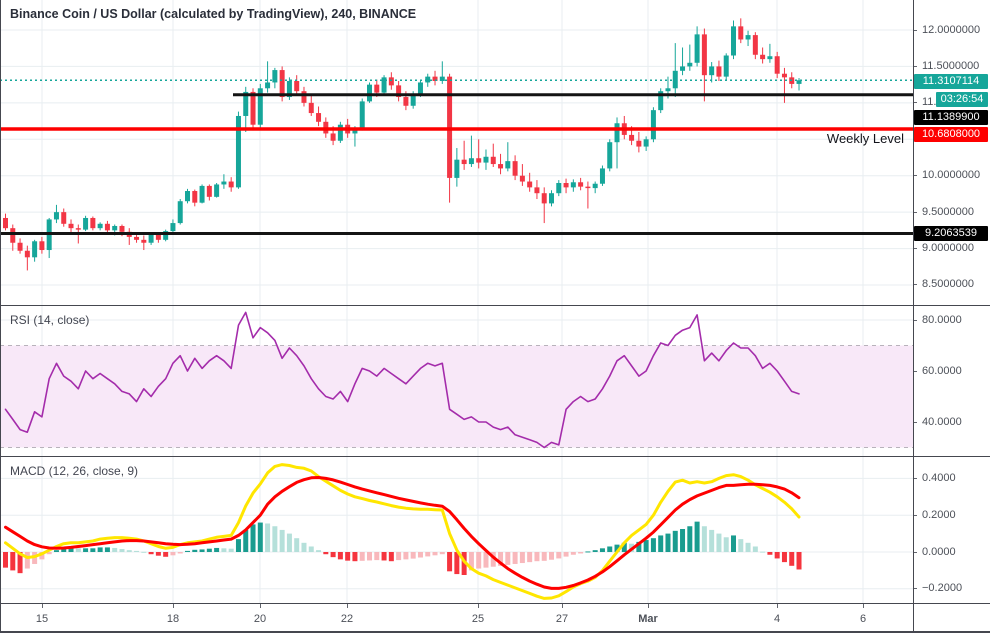 This screenshot has width=990, height=640. What do you see at coordinates (948, 248) in the screenshot?
I see `price-axis-label: 9.0000000` at bounding box center [948, 248].